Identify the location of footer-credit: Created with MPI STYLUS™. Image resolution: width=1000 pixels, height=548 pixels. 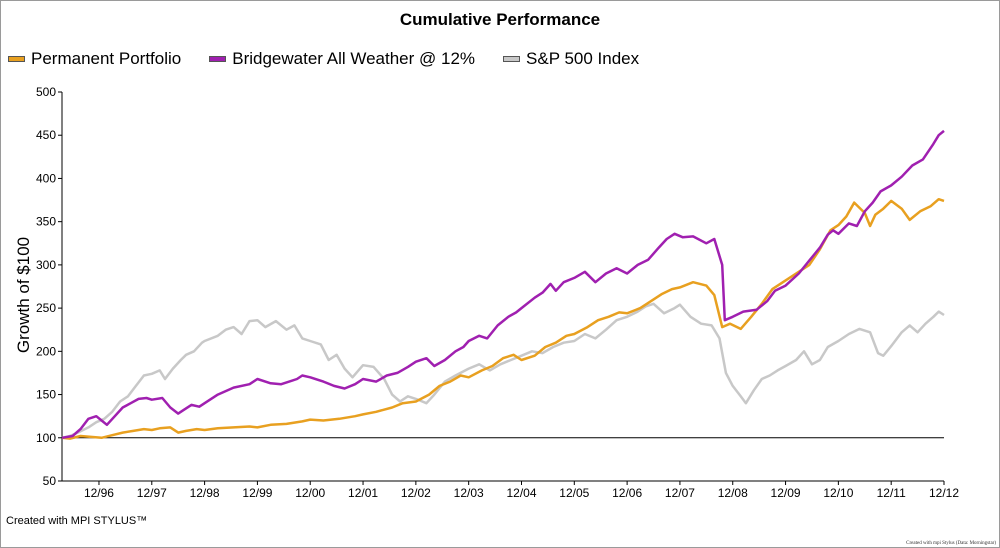
(77, 521).